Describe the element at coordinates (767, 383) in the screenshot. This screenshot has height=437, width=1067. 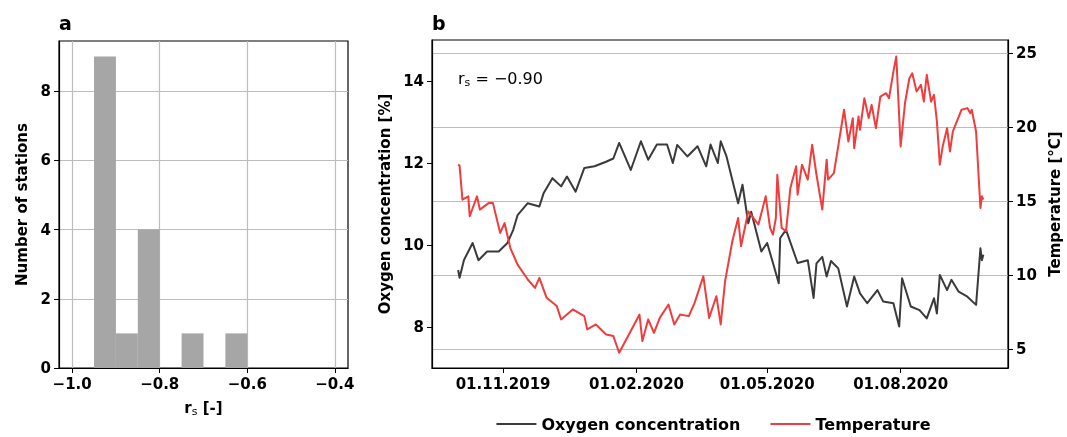
I see `x-tick-label: 01.05.2020` at that location.